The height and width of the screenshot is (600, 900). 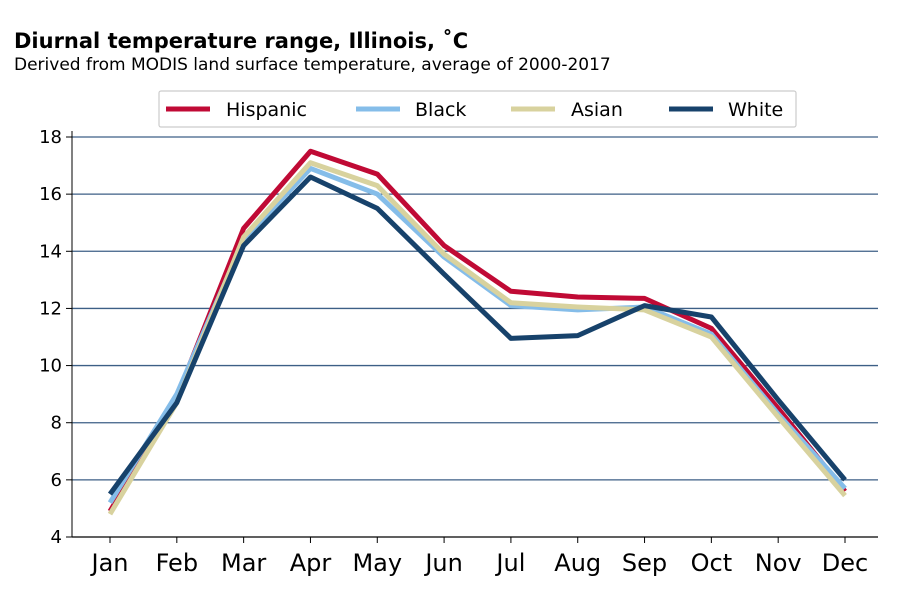 I want to click on x-tick-label: Apr, so click(x=311, y=563).